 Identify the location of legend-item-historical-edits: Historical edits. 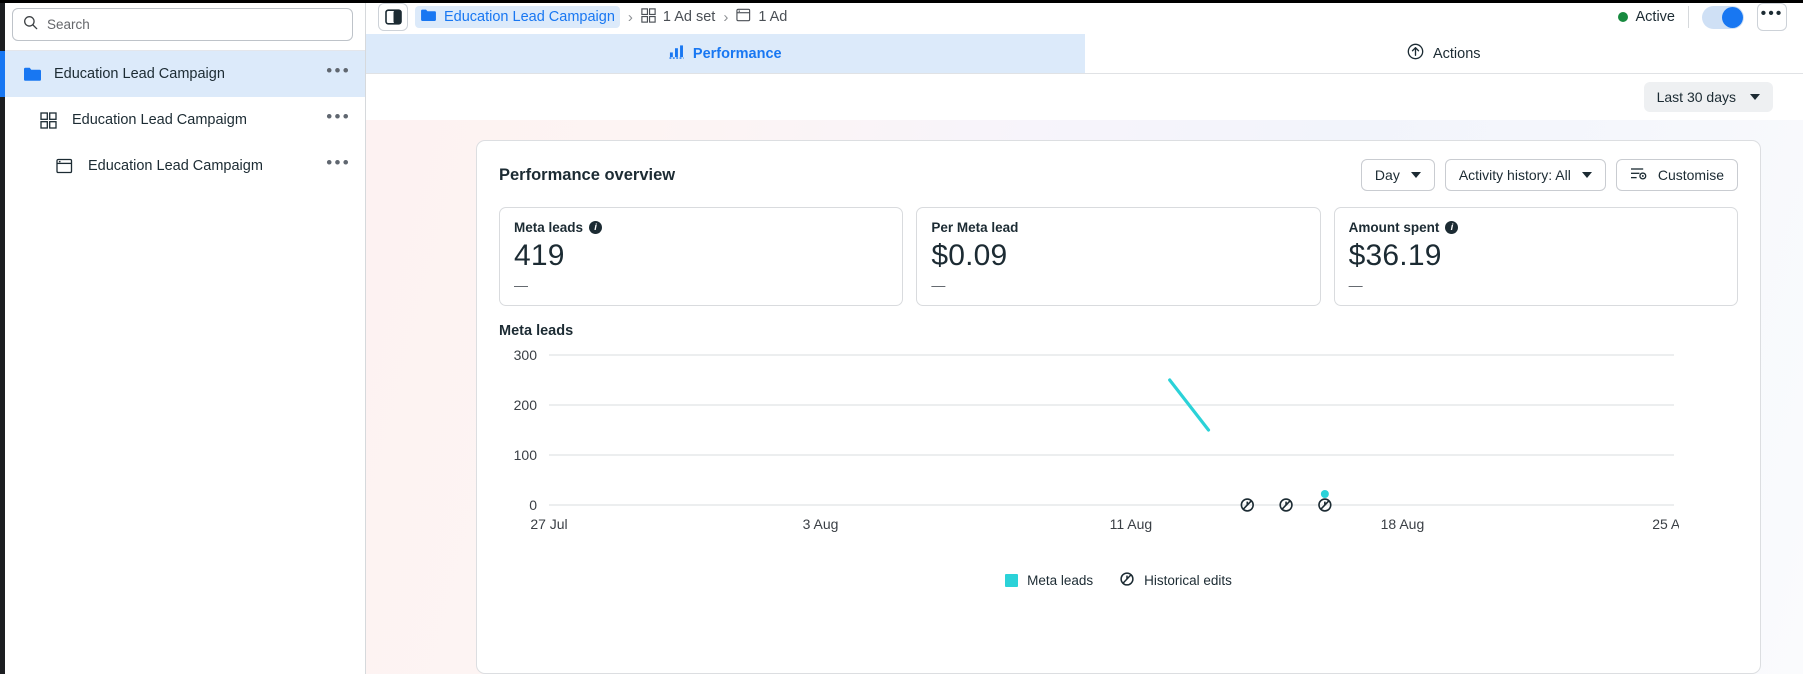
(1175, 580).